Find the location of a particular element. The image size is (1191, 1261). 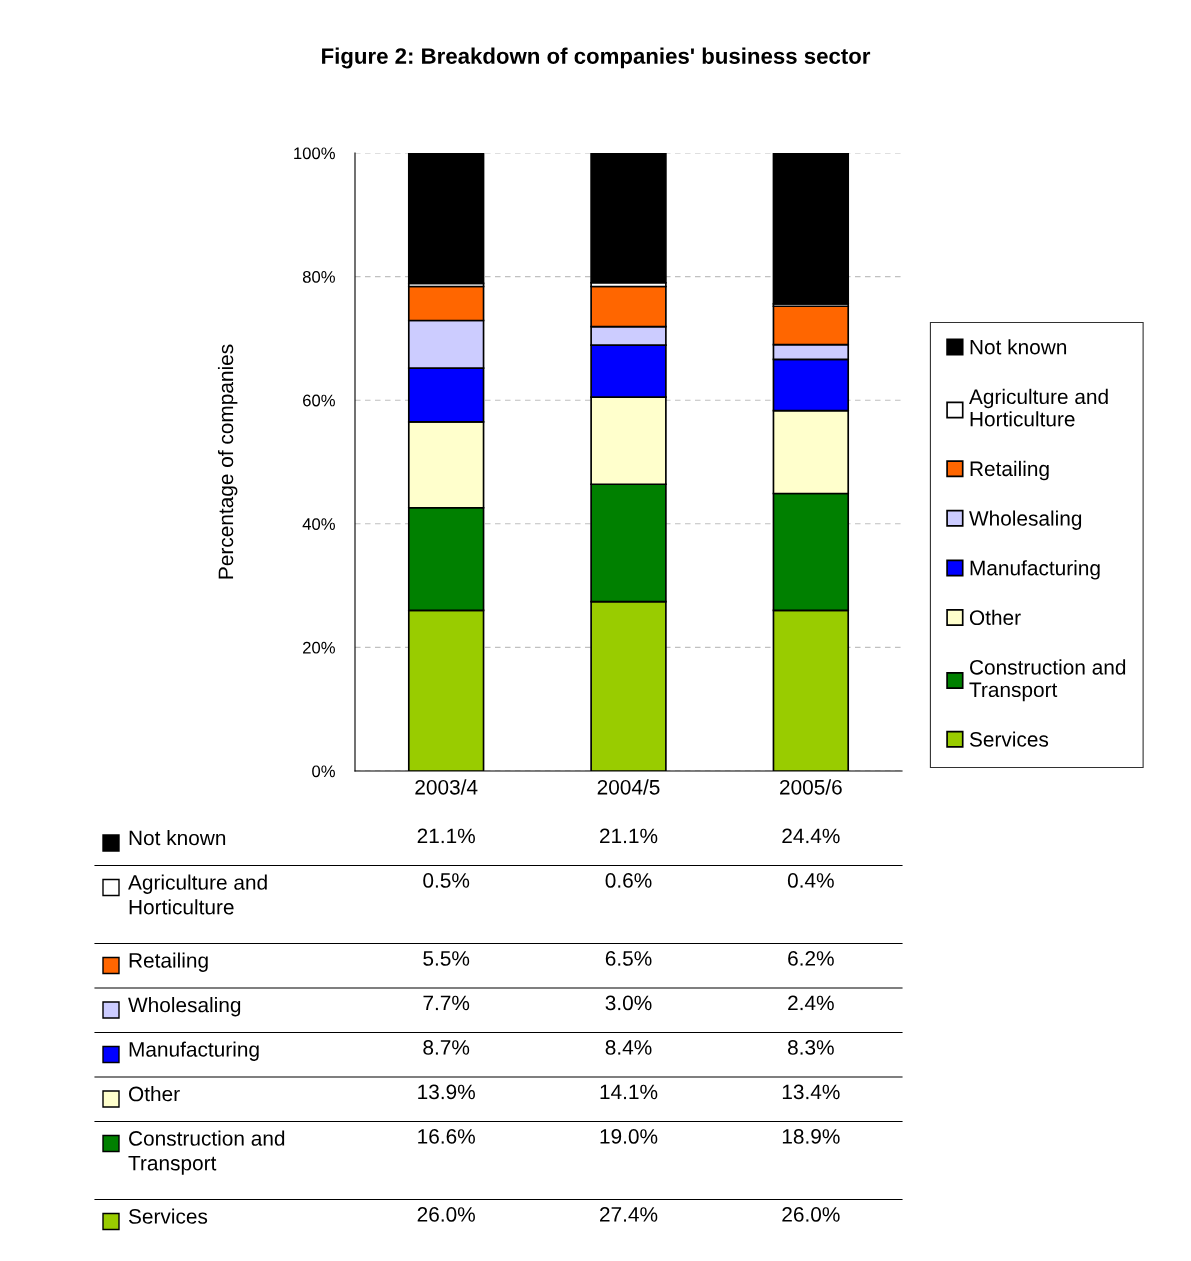

data-label: 8.4% is located at coordinates (628, 1047).